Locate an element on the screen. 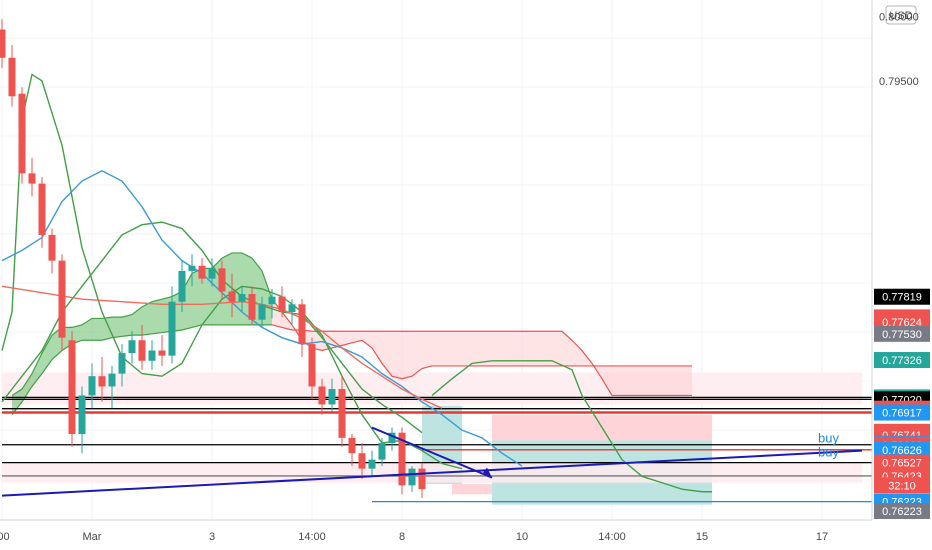 The width and height of the screenshot is (932, 550). x-tick-label: :00 is located at coordinates (5, 537).